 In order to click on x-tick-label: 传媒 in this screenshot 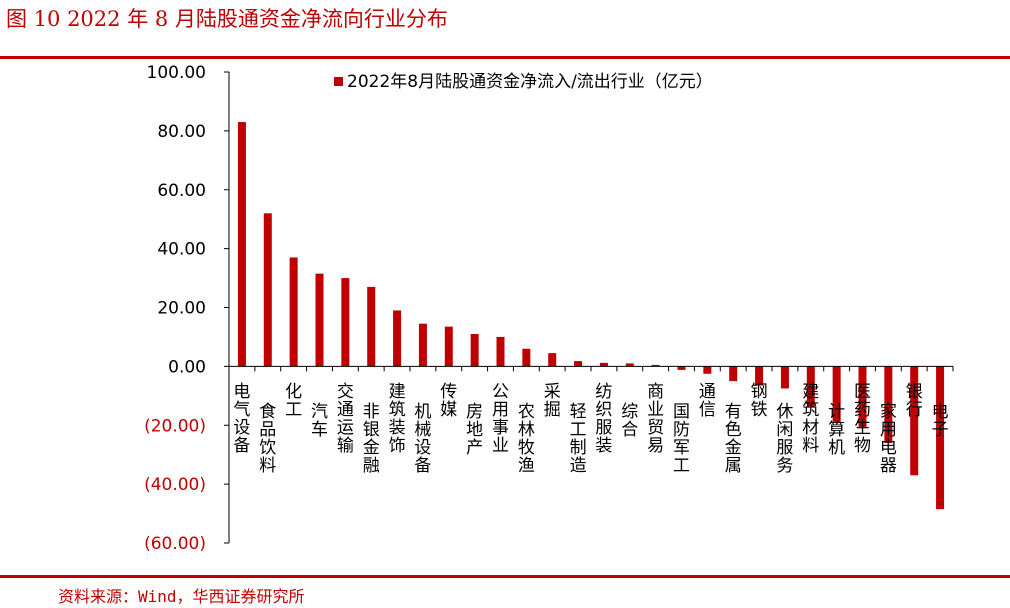, I will do `click(448, 401)`.